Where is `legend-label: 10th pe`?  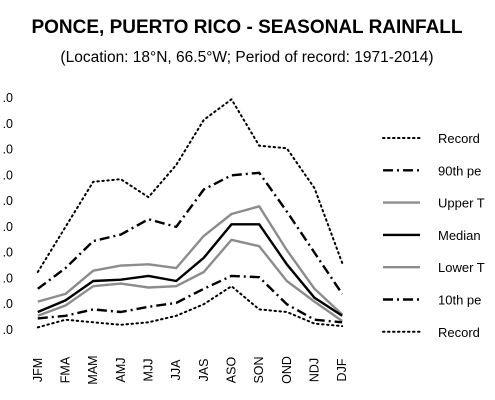
legend-label: 10th pe is located at coordinates (459, 300).